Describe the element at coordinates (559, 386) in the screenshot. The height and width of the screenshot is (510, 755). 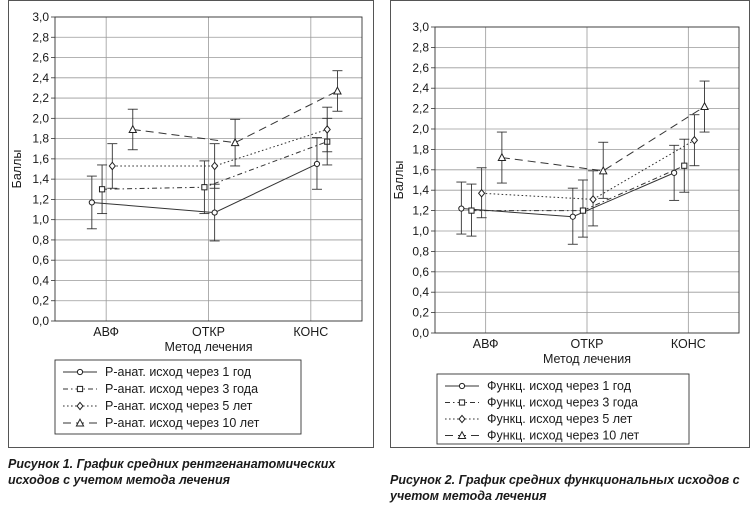
I see `legend-label: Функц. исход через 1 год` at that location.